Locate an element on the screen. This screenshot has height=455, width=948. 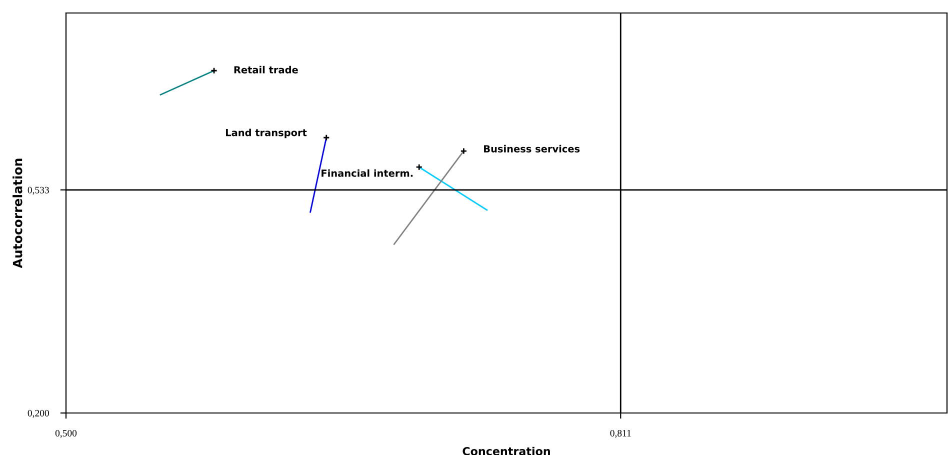
series-label: Land transport is located at coordinates (266, 133).